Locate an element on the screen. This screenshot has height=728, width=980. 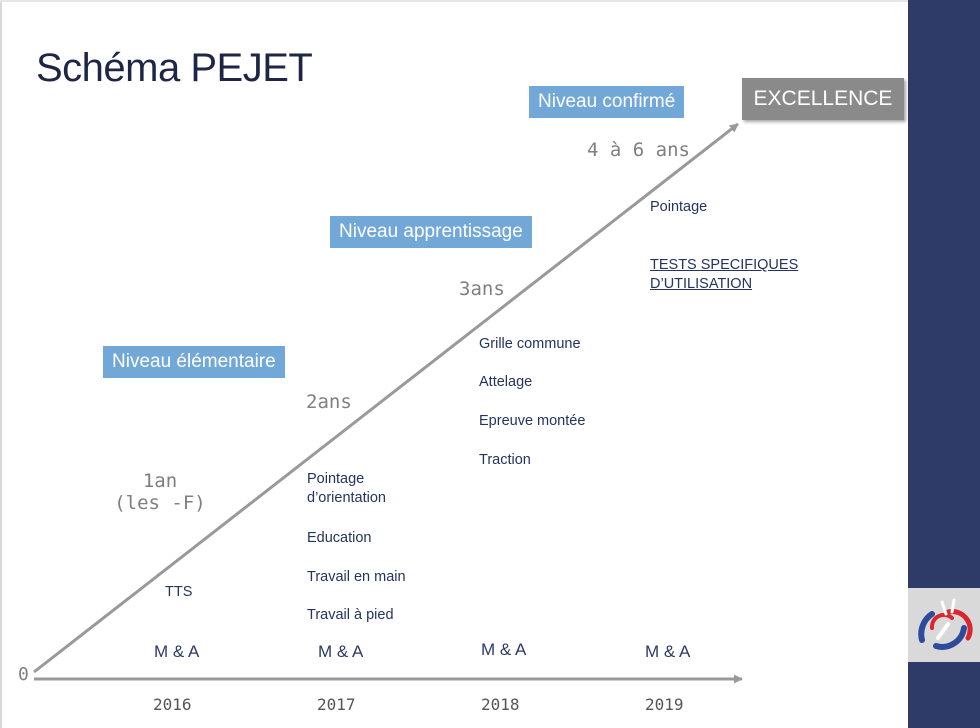
slide-border-top is located at coordinates (454, 1).